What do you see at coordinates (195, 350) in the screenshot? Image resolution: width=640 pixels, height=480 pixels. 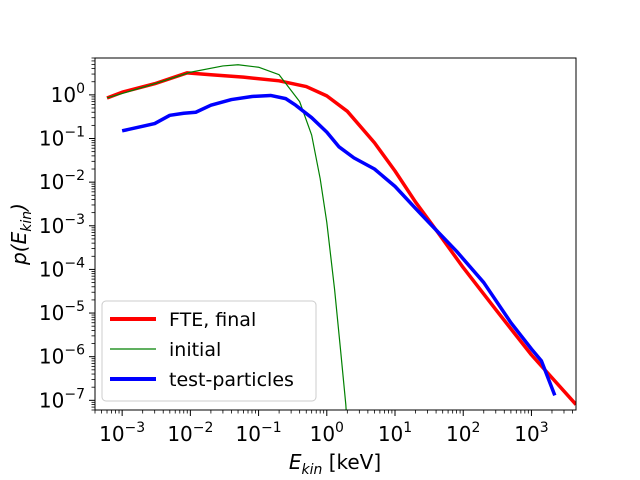 I see `legend-label-initial: initial` at bounding box center [195, 350].